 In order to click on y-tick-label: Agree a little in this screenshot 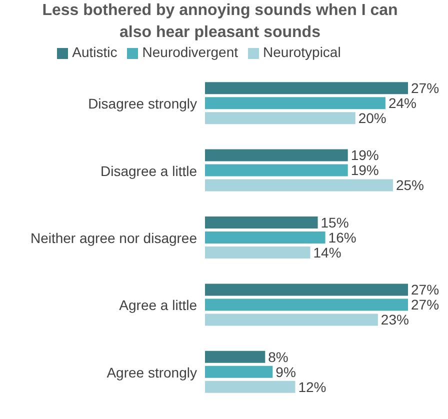, I will do `click(158, 305)`.